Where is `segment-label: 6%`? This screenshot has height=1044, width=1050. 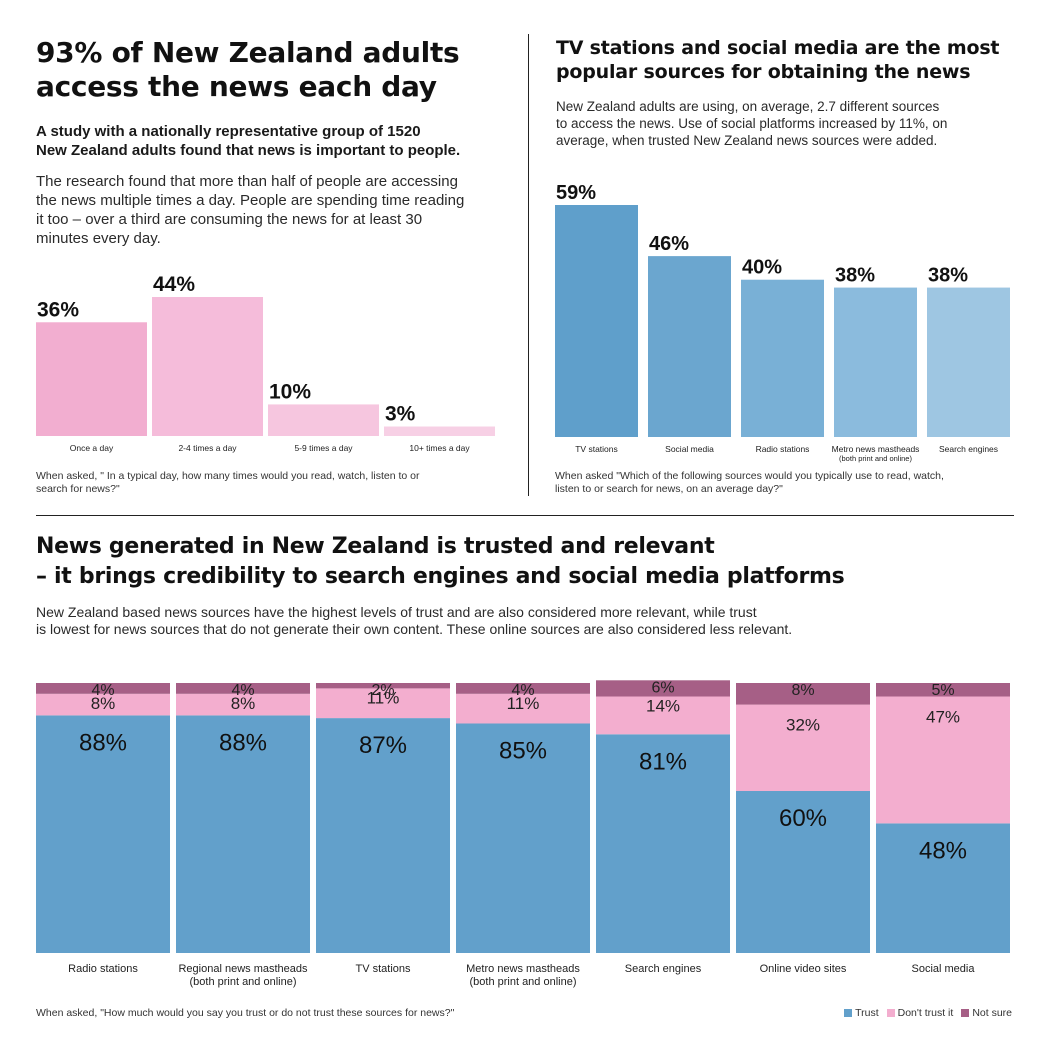 segment-label: 6% is located at coordinates (662, 687).